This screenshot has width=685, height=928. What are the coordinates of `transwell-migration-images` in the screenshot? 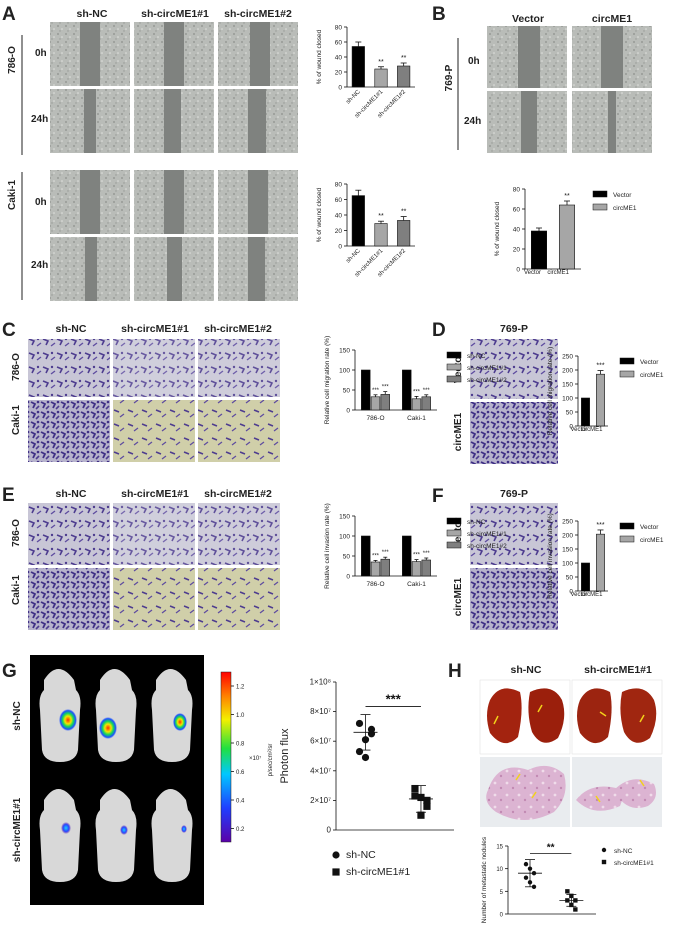 It's located at (154, 400).